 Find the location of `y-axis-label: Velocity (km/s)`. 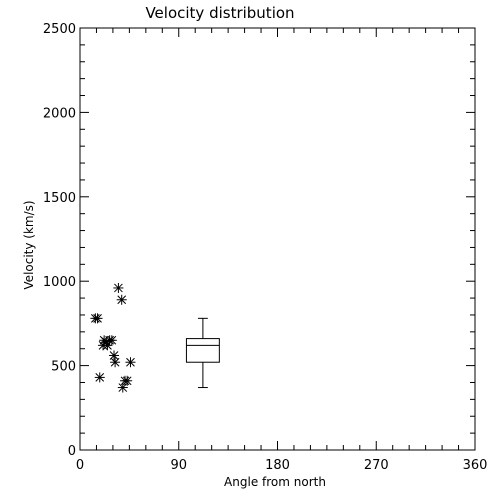

y-axis-label: Velocity (km/s) is located at coordinates (29, 244).